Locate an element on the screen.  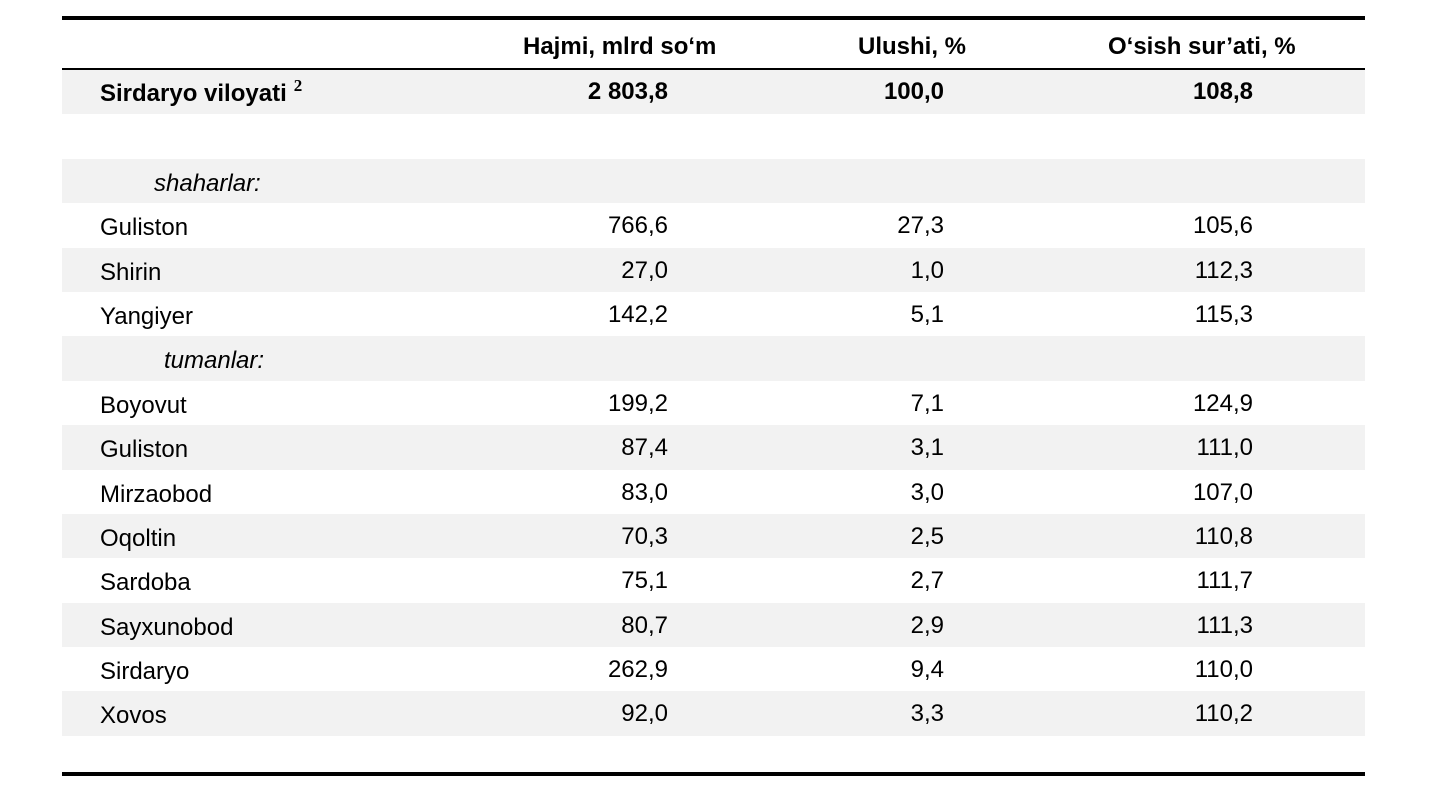
table-top-rule is located at coordinates (713, 18).